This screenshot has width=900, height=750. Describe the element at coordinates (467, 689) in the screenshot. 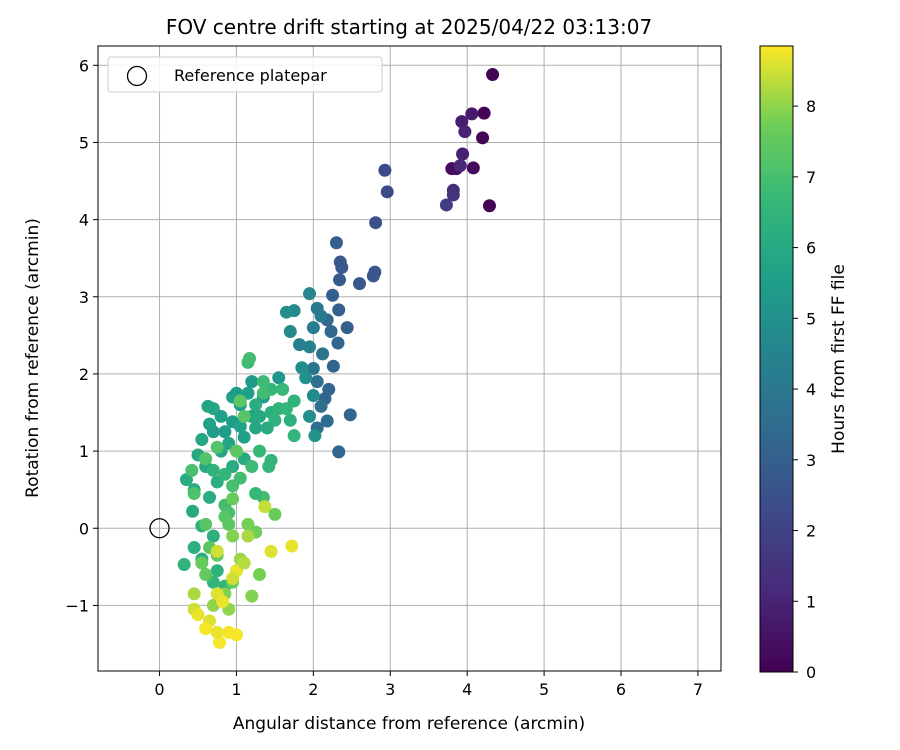

I see `x-tick-label: 4` at that location.